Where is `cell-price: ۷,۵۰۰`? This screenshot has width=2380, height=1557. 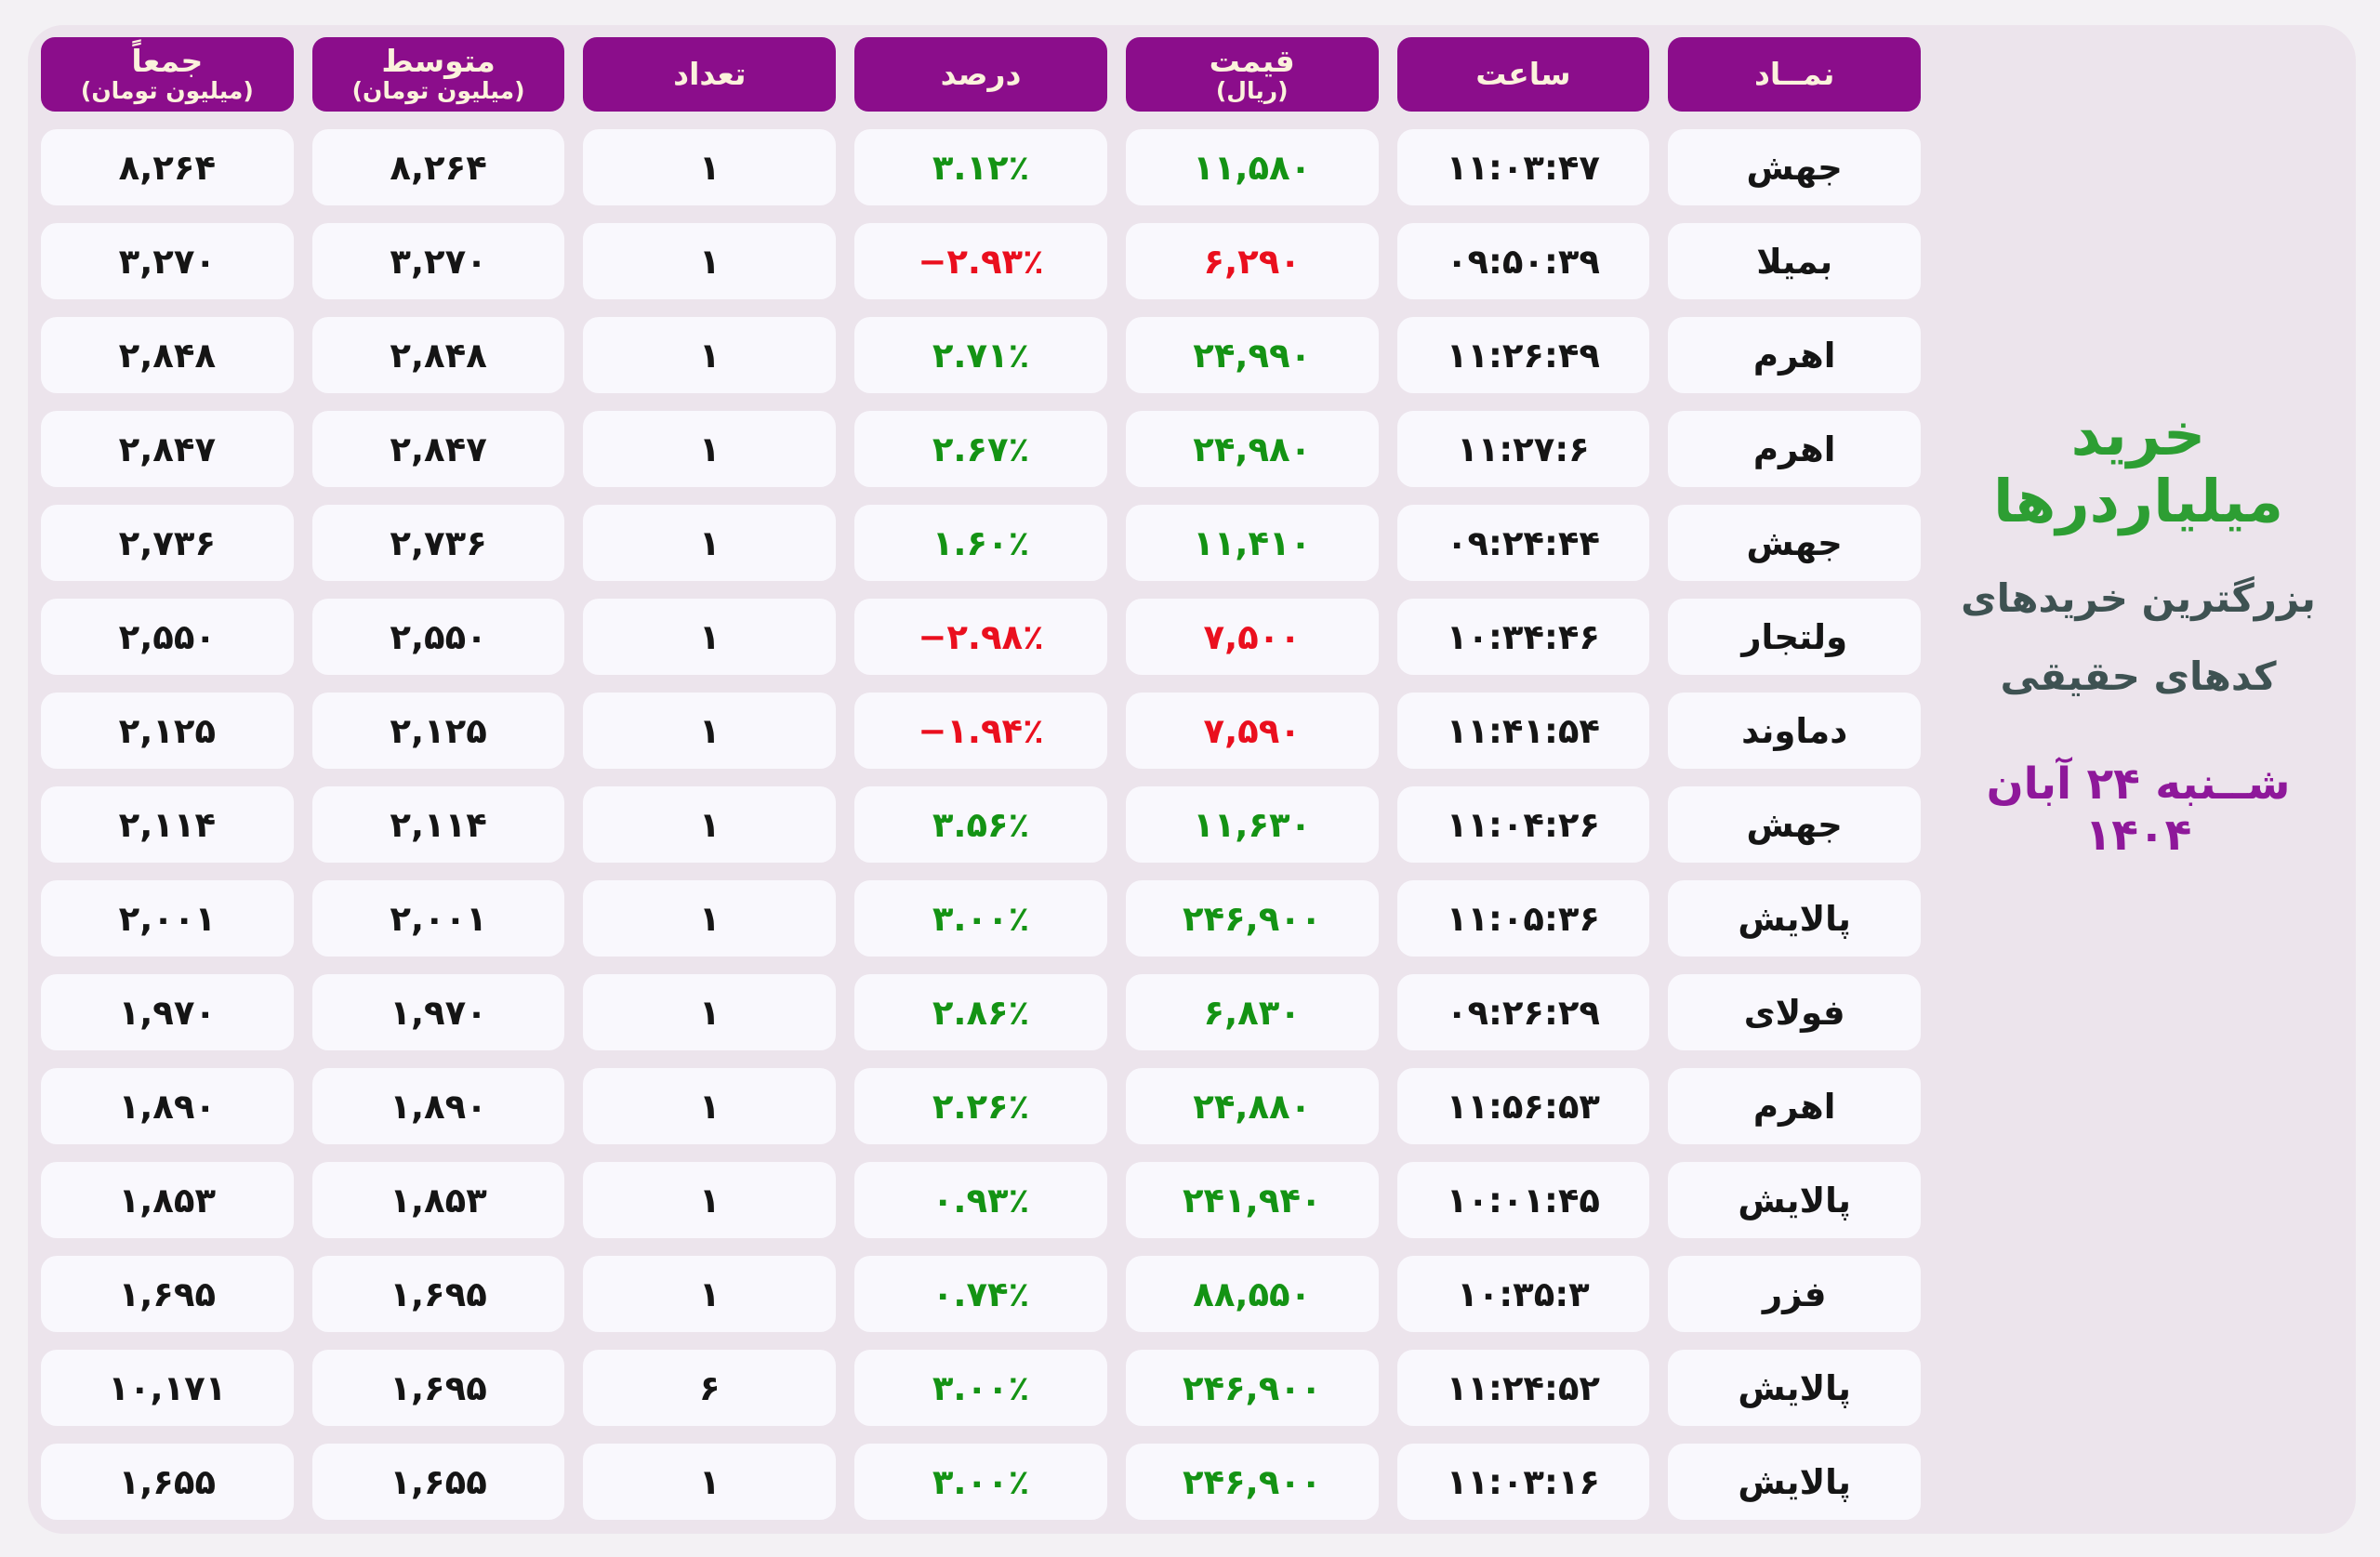 cell-price: ۷,۵۰۰ is located at coordinates (1252, 637).